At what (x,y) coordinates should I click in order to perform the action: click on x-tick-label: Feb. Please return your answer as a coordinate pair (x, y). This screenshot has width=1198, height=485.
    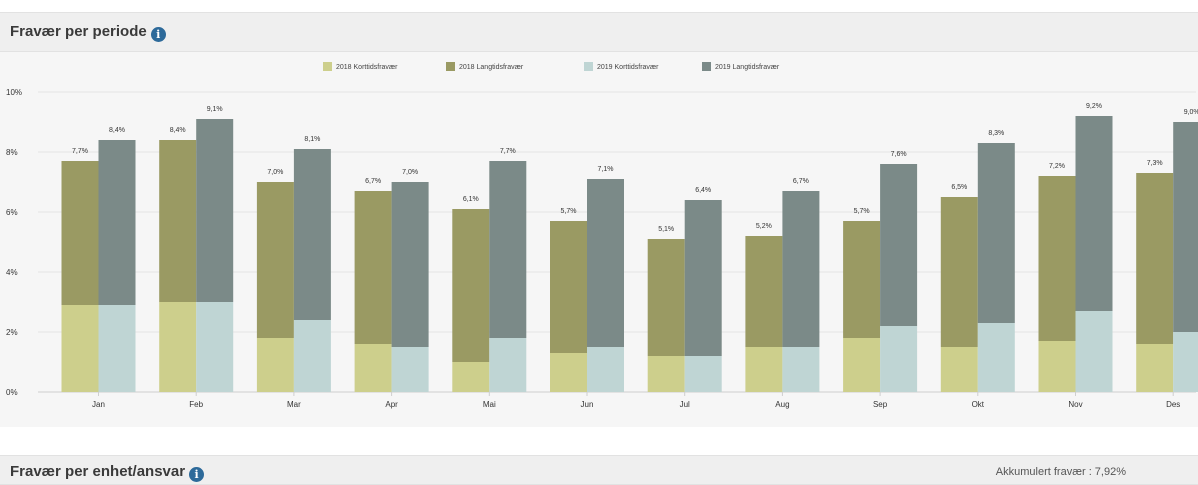
    Looking at the image, I should click on (196, 404).